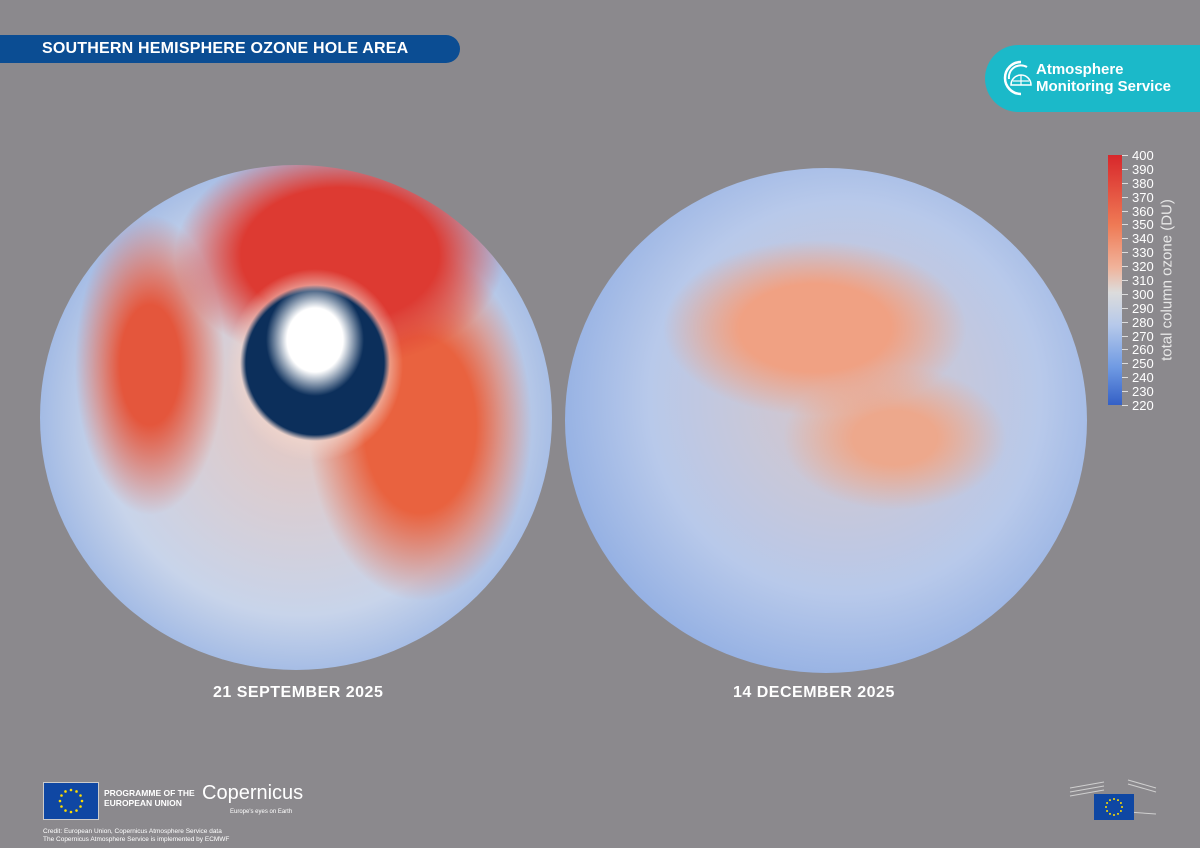 Image resolution: width=1200 pixels, height=848 pixels. What do you see at coordinates (814, 692) in the screenshot?
I see `date-label-december: 14 DECEMBER 2025` at bounding box center [814, 692].